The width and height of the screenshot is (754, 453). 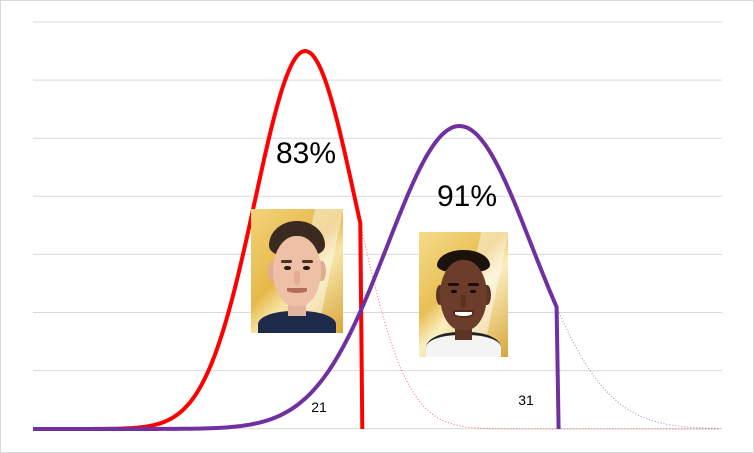 I want to click on red-value-label: 21, so click(x=319, y=407).